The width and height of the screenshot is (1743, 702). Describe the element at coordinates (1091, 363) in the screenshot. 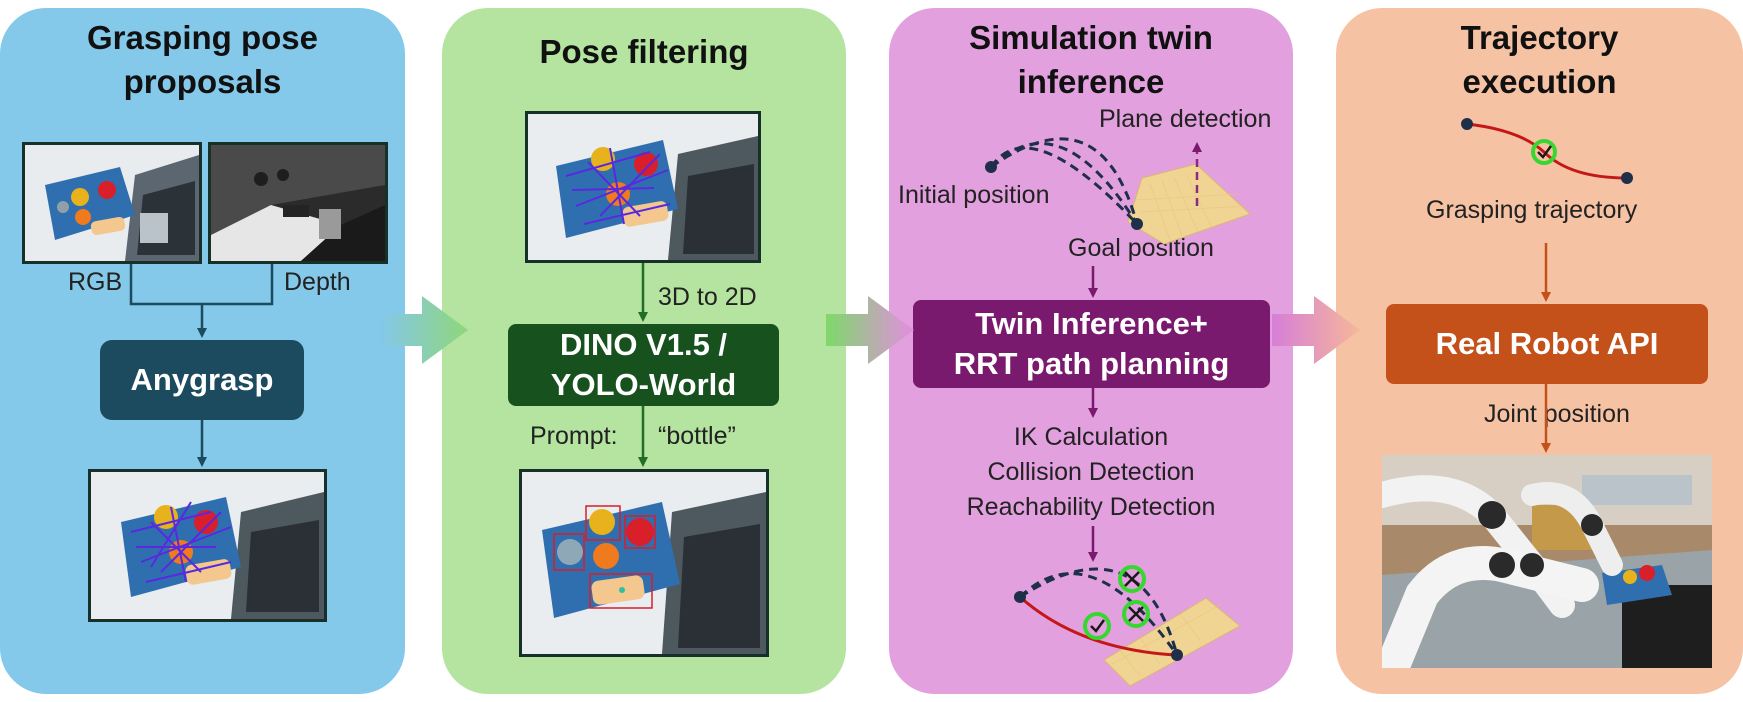

I see `twin-inference-line2: RRT path planning` at that location.